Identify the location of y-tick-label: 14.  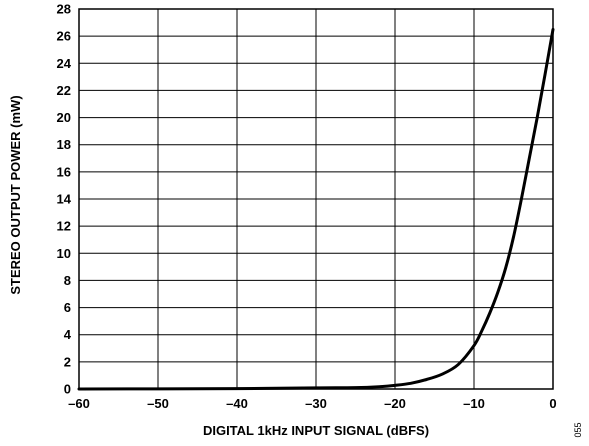
(64, 199).